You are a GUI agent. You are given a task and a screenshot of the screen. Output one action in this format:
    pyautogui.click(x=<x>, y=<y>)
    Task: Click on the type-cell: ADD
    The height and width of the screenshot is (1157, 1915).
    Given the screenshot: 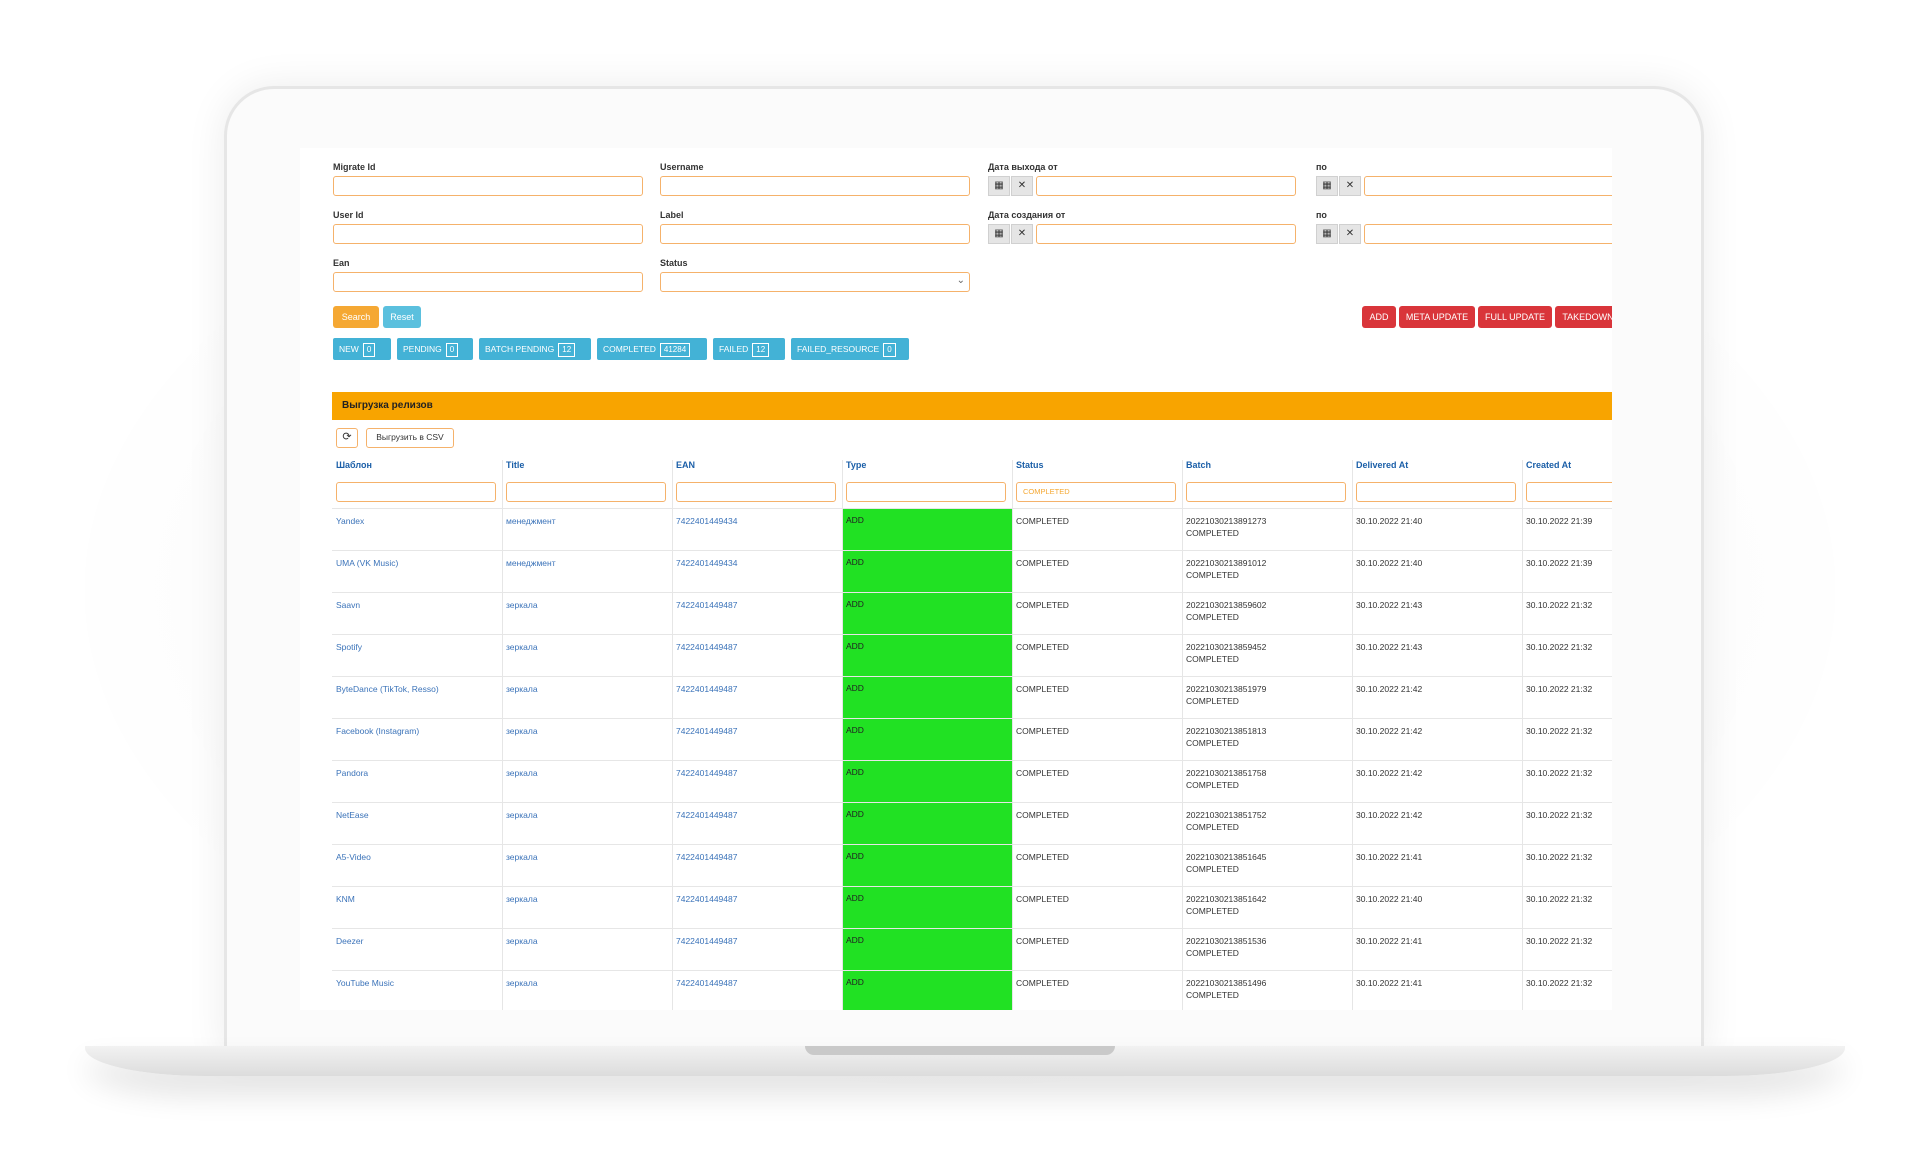 What is the action you would take?
    pyautogui.click(x=927, y=740)
    